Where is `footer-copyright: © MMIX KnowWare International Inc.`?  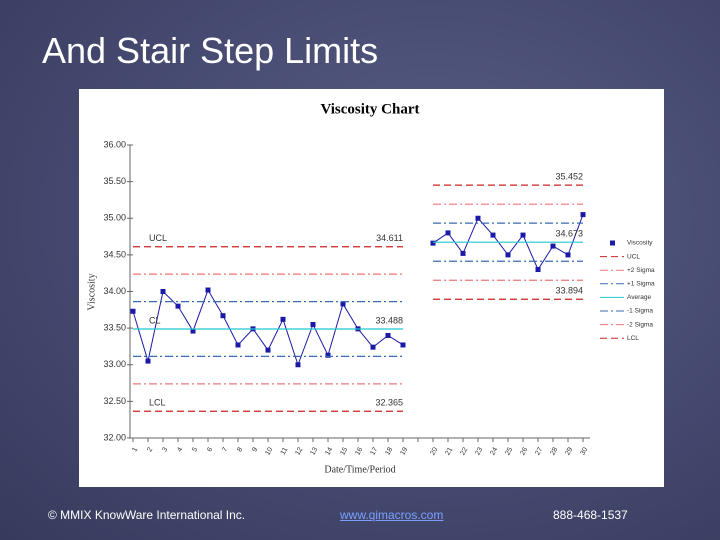
footer-copyright: © MMIX KnowWare International Inc. is located at coordinates (147, 515).